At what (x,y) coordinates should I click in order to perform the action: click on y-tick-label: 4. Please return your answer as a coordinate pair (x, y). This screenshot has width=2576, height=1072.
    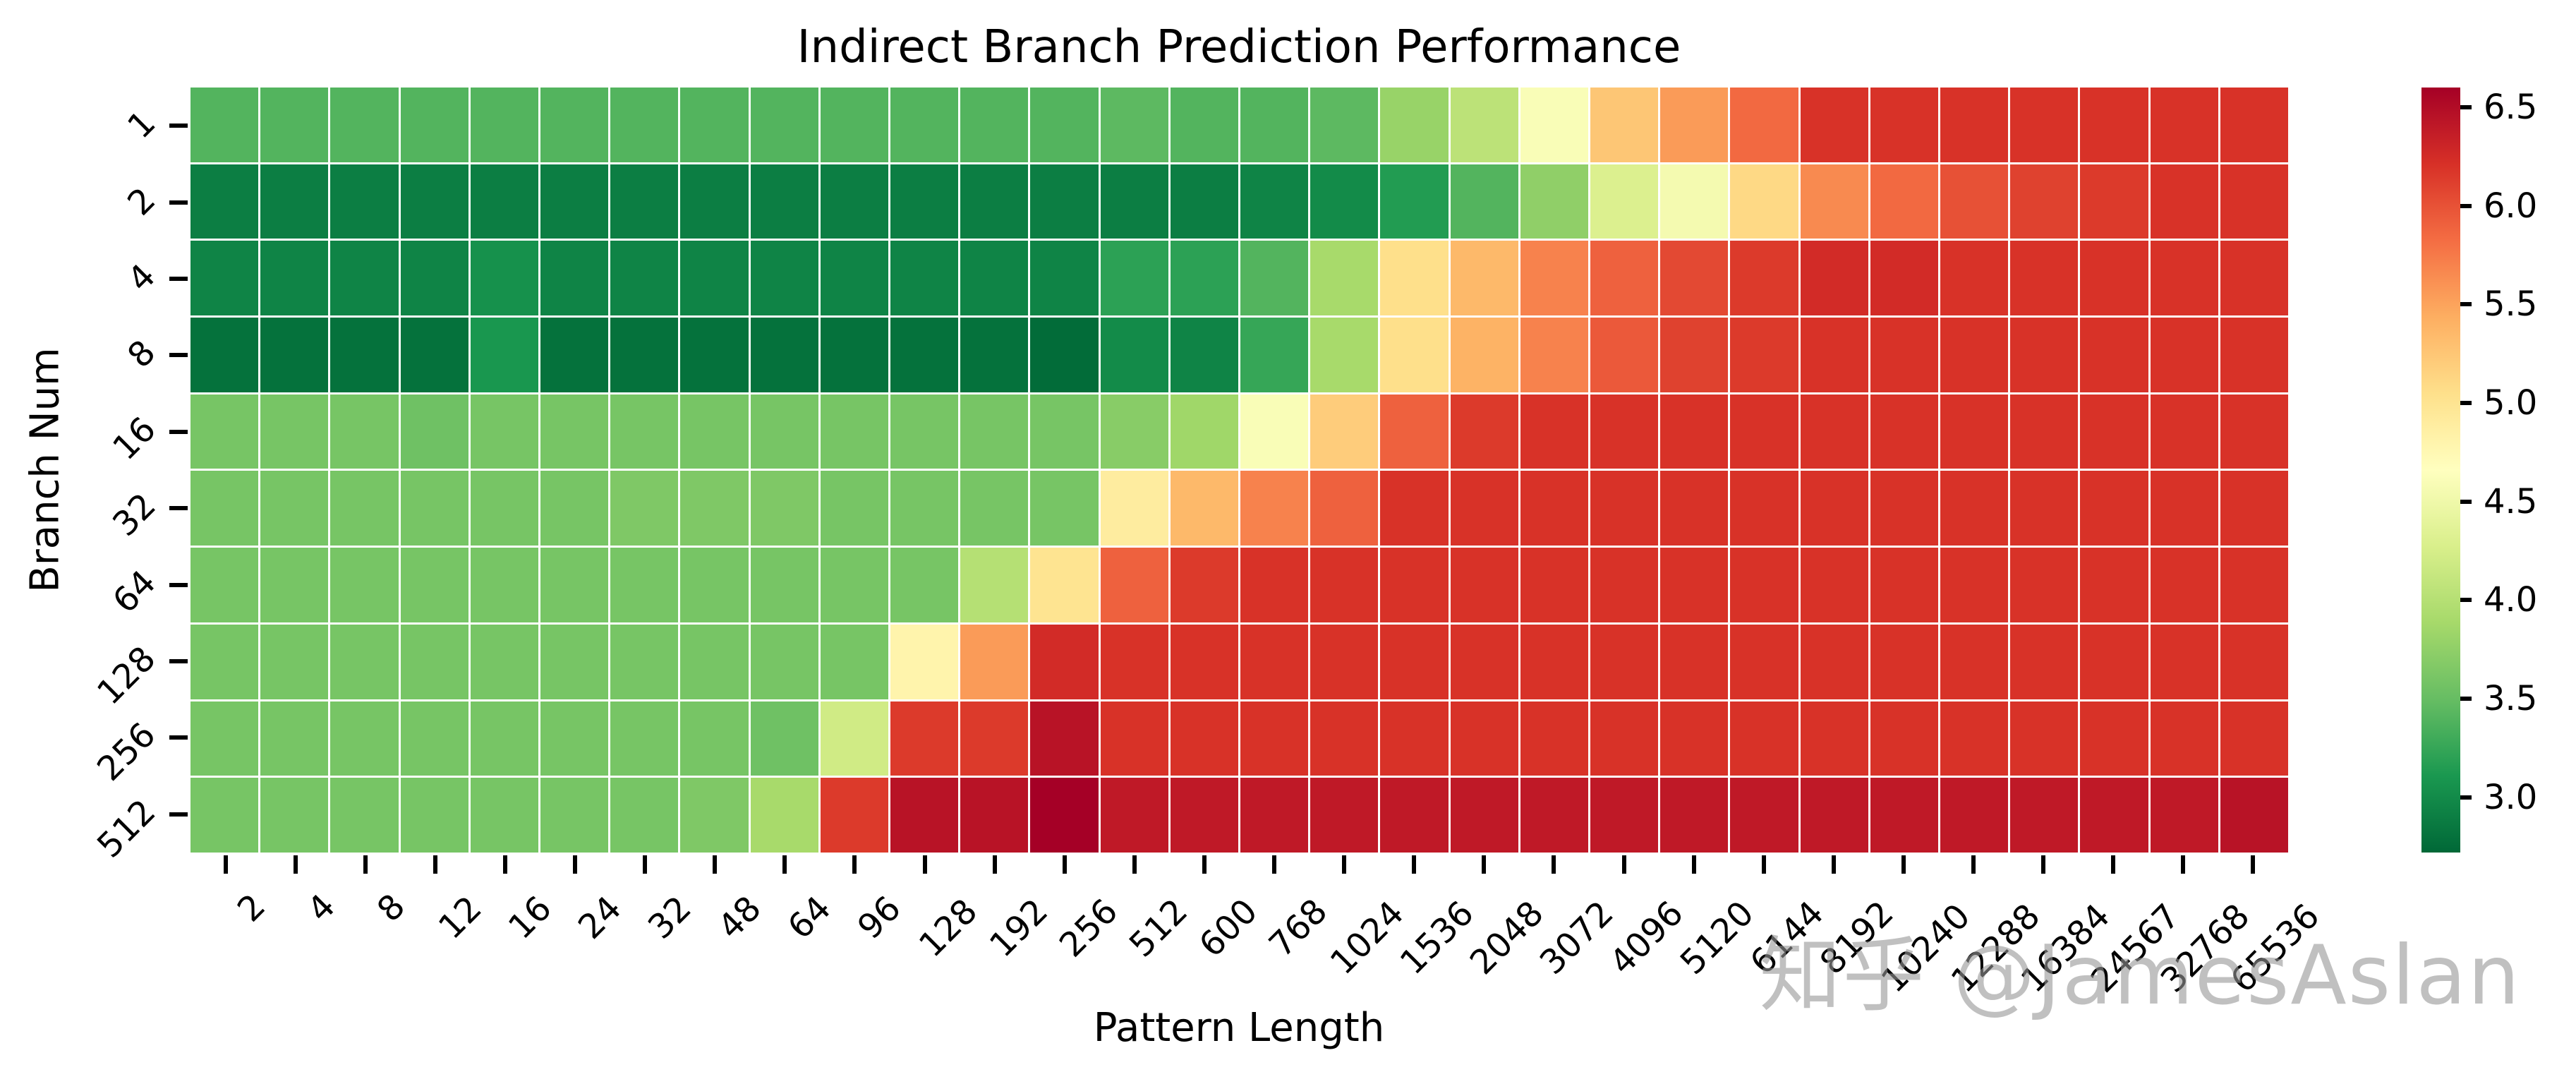
    Looking at the image, I should click on (142, 278).